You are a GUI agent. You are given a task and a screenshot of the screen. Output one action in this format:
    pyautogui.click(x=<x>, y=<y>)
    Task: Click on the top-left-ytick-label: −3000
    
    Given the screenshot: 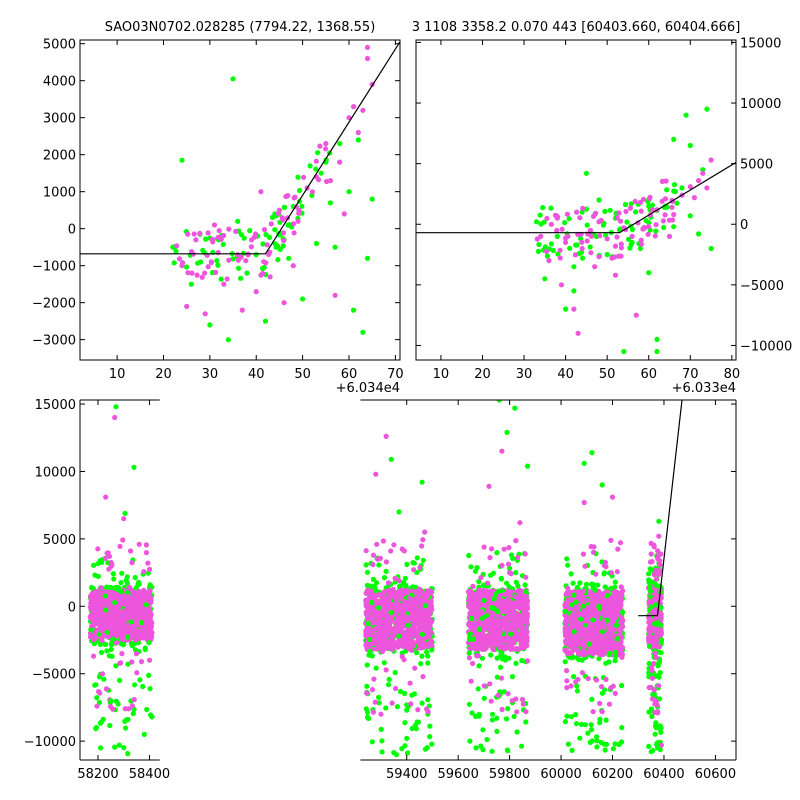 What is the action you would take?
    pyautogui.click(x=54, y=341)
    